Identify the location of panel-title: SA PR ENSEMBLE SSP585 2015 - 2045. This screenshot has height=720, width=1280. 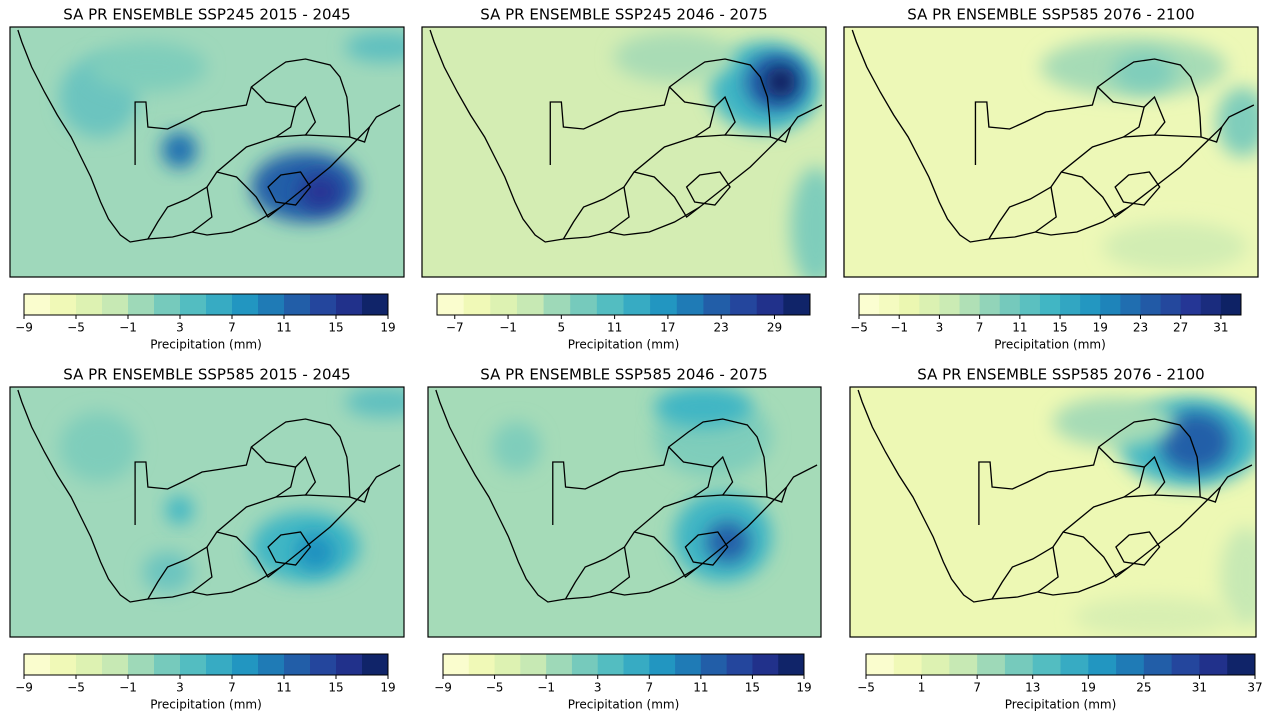
(206, 375).